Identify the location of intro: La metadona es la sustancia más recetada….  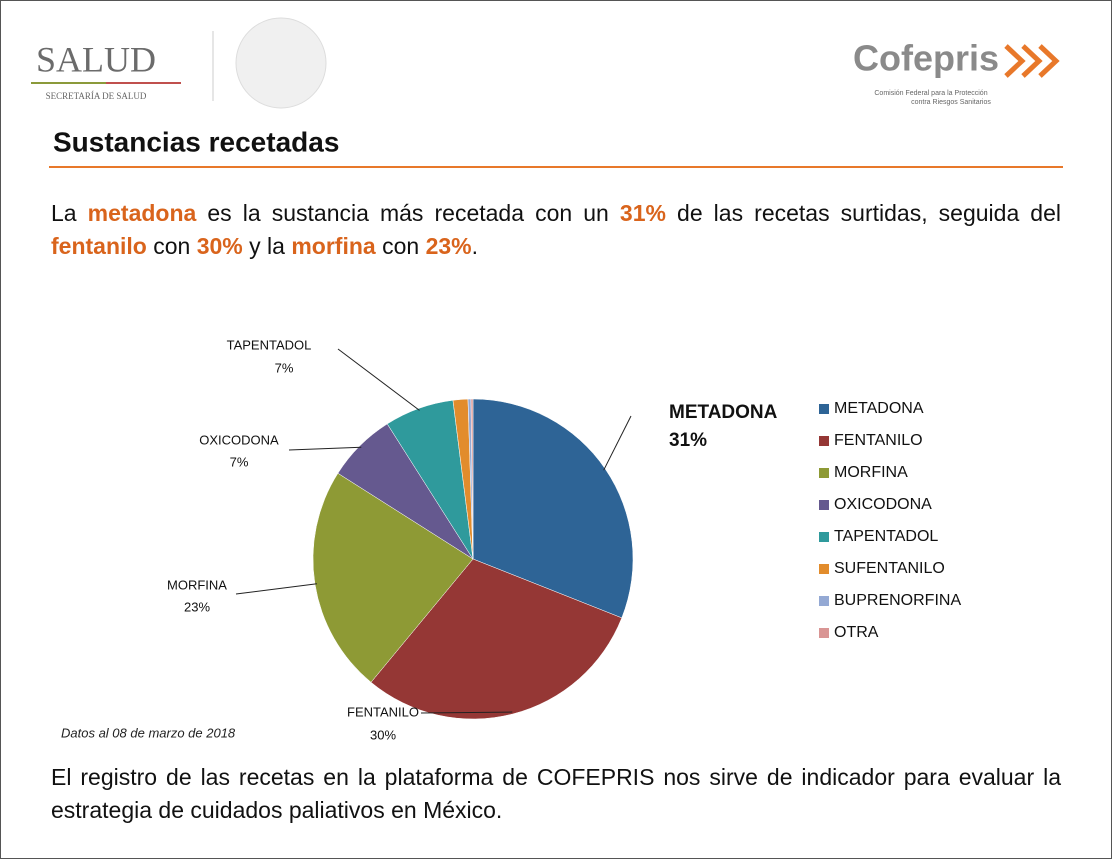
(556, 230).